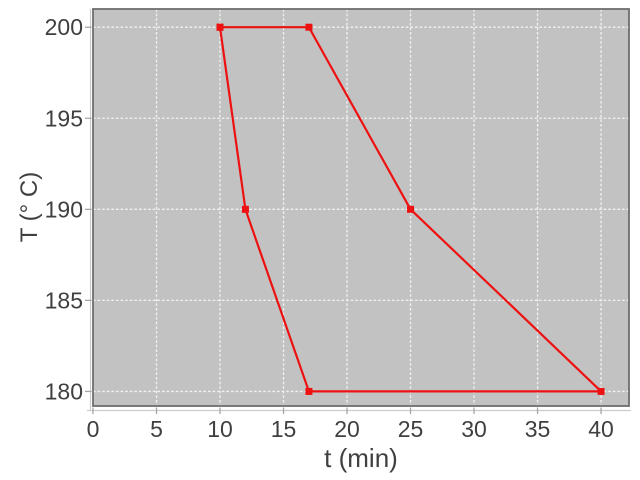 This screenshot has width=640, height=480. Describe the element at coordinates (284, 429) in the screenshot. I see `x-tick-label-15: 15` at that location.